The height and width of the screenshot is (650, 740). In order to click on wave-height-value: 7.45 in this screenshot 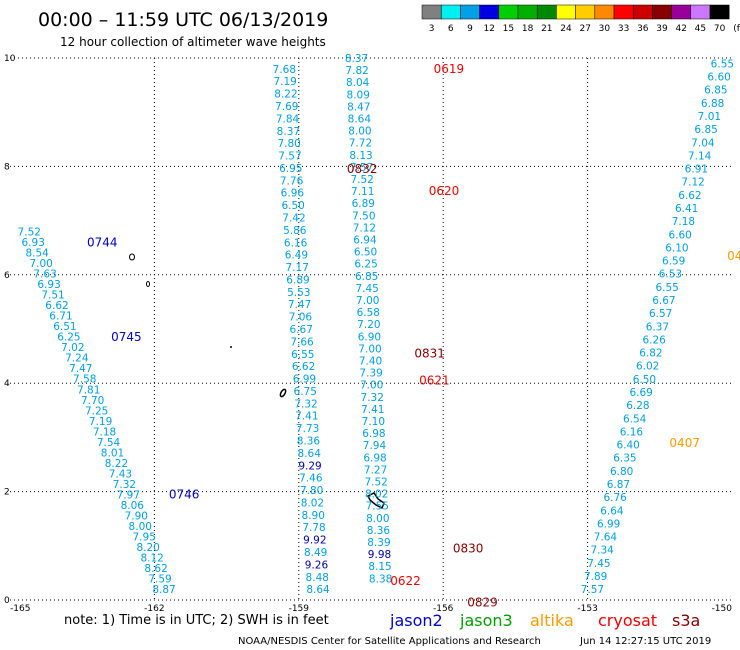, I will do `click(598, 564)`.